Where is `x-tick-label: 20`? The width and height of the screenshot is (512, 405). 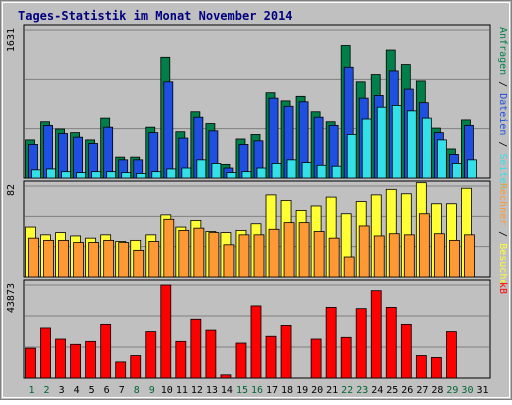
x-tick-label: 20 is located at coordinates (317, 390).